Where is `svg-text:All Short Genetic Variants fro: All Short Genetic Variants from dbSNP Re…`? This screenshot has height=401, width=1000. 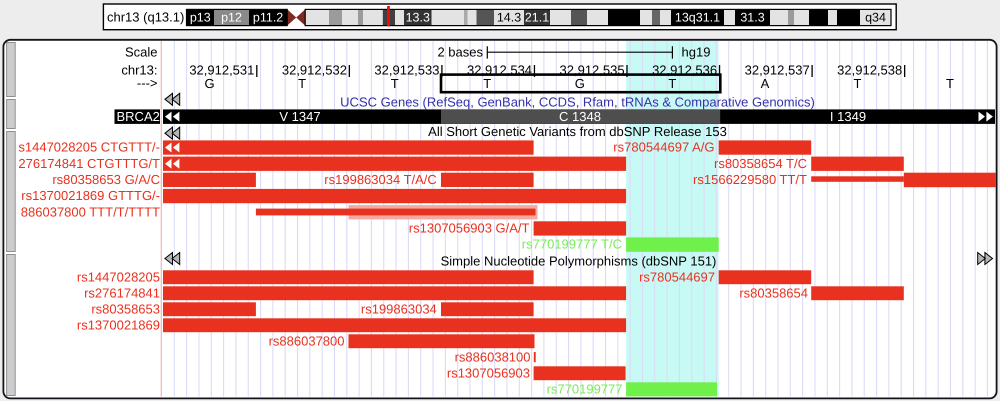
svg-text:All Short Genetic Variants fro: All Short Genetic Variants from dbSNP Re… is located at coordinates (577, 131).